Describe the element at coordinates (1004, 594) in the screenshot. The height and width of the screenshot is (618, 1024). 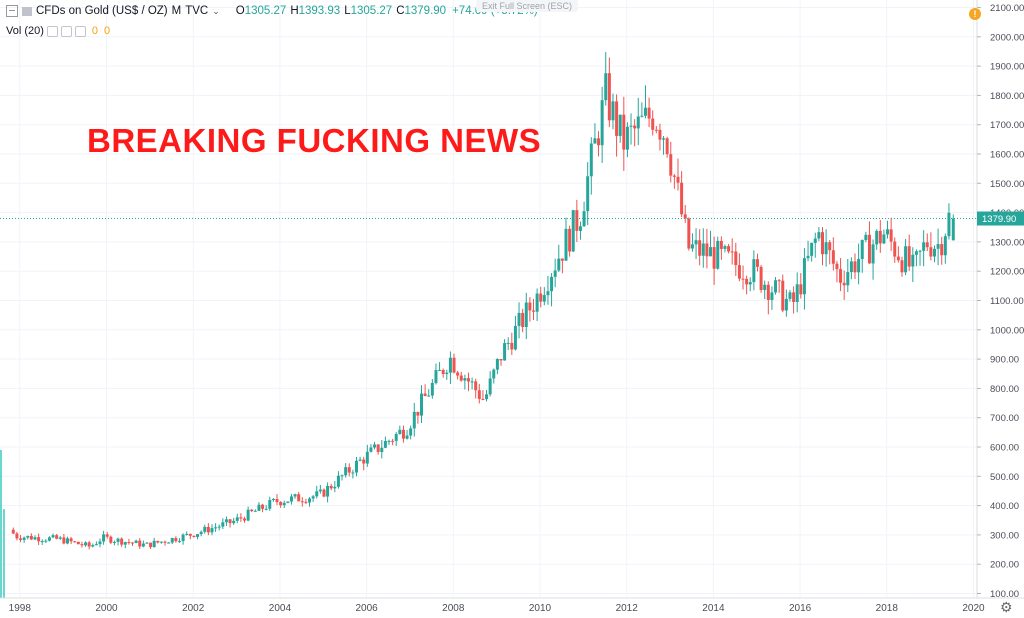
I see `price-tick-label: 100.00` at that location.